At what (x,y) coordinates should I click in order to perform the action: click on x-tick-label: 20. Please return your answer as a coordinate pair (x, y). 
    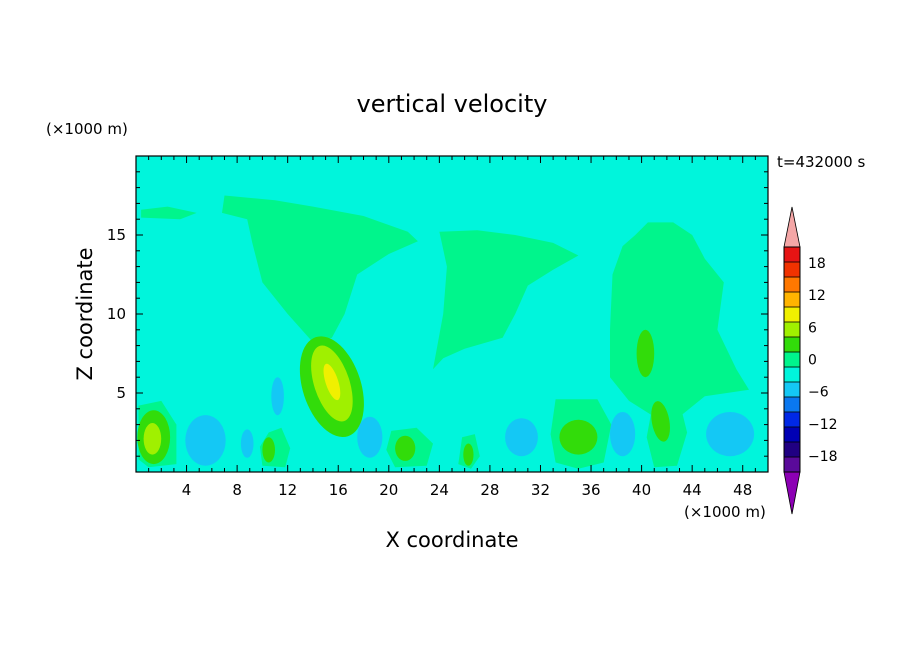
    Looking at the image, I should click on (388, 490).